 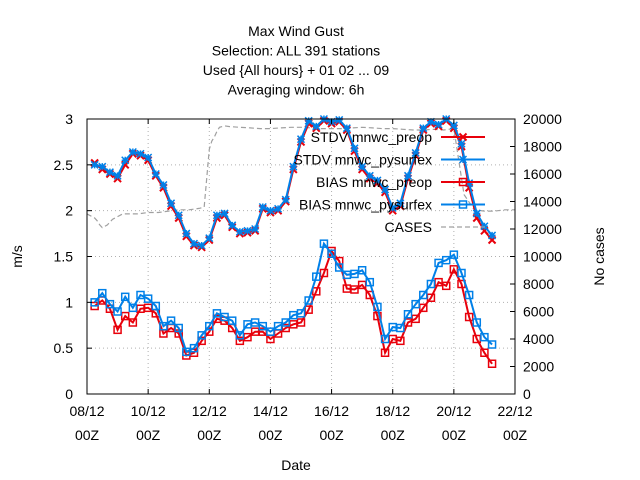 I want to click on y2-tick-label: 4000, so click(x=538, y=339).